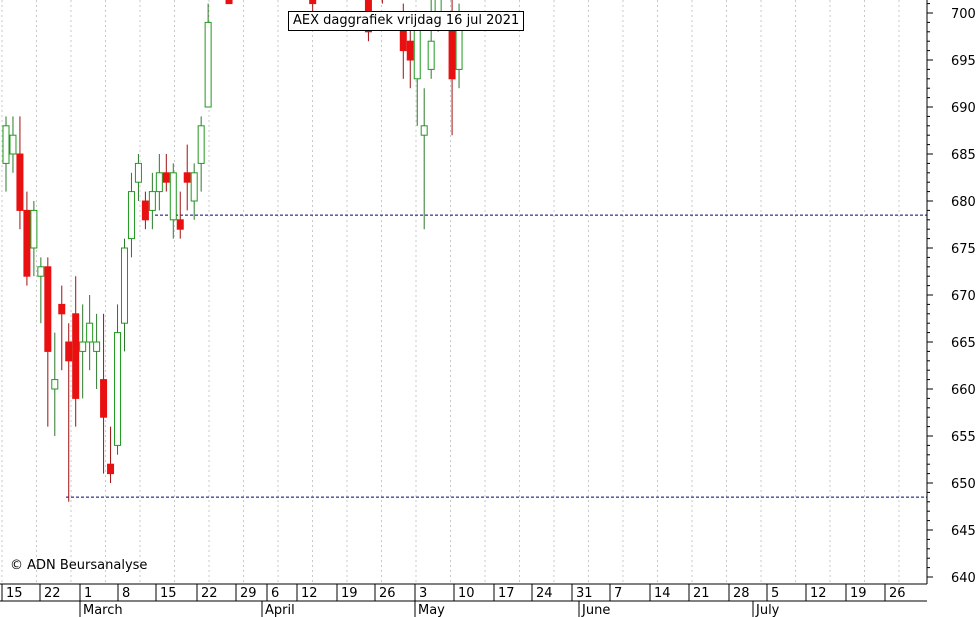 The image size is (980, 617). Describe the element at coordinates (103, 610) in the screenshot. I see `x-month-label: March` at that location.